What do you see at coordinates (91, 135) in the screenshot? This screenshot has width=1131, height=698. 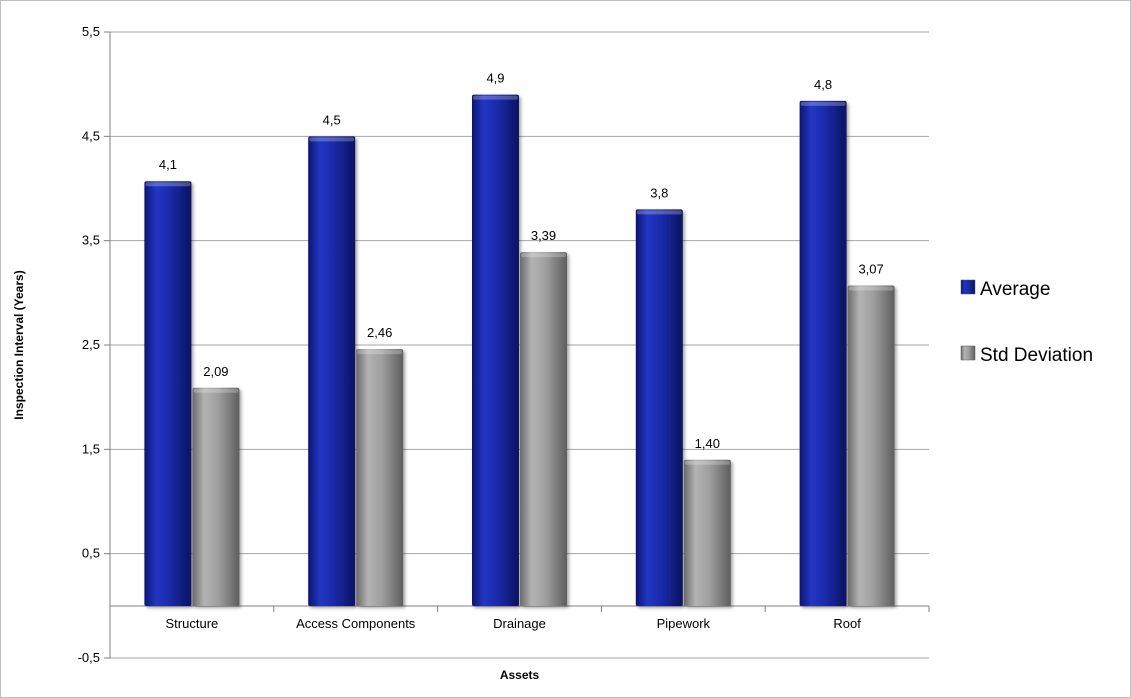 I see `y-tick-label: 4,5` at bounding box center [91, 135].